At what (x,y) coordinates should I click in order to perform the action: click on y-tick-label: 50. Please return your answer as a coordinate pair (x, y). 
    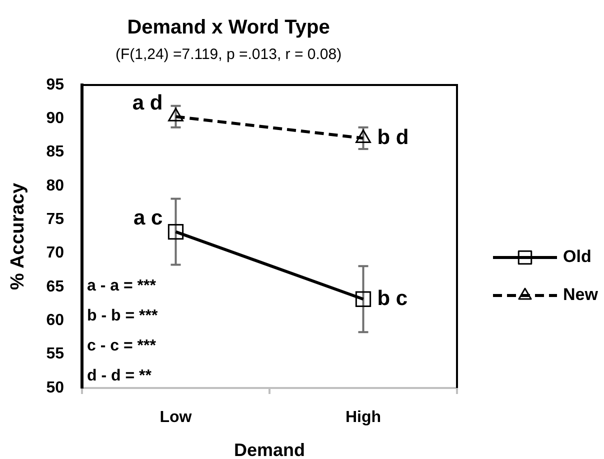
    Looking at the image, I should click on (55, 387).